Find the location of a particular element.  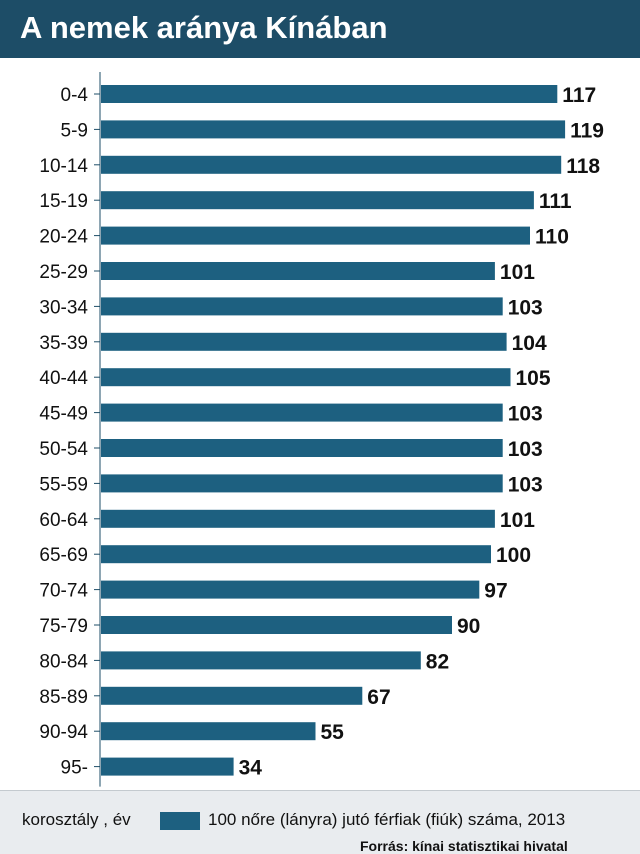

legend-swatch is located at coordinates (180, 821).